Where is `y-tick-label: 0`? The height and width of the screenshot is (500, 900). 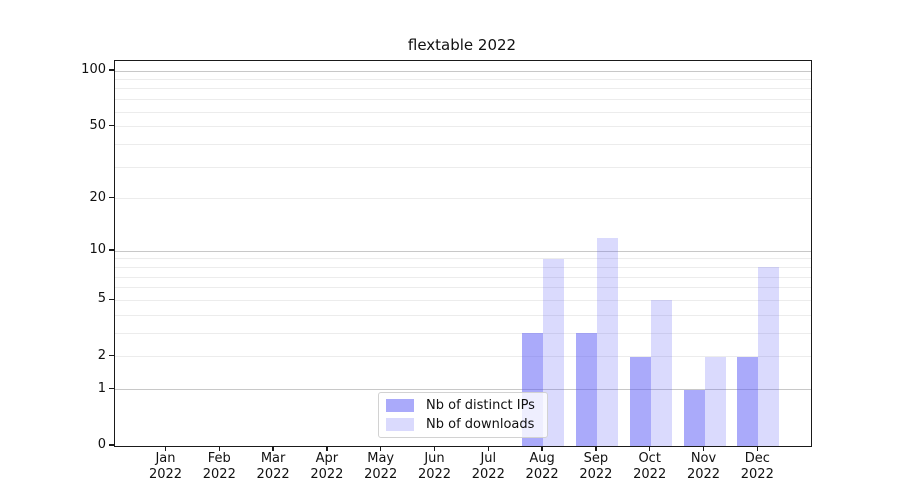 y-tick-label: 0 is located at coordinates (101, 444).